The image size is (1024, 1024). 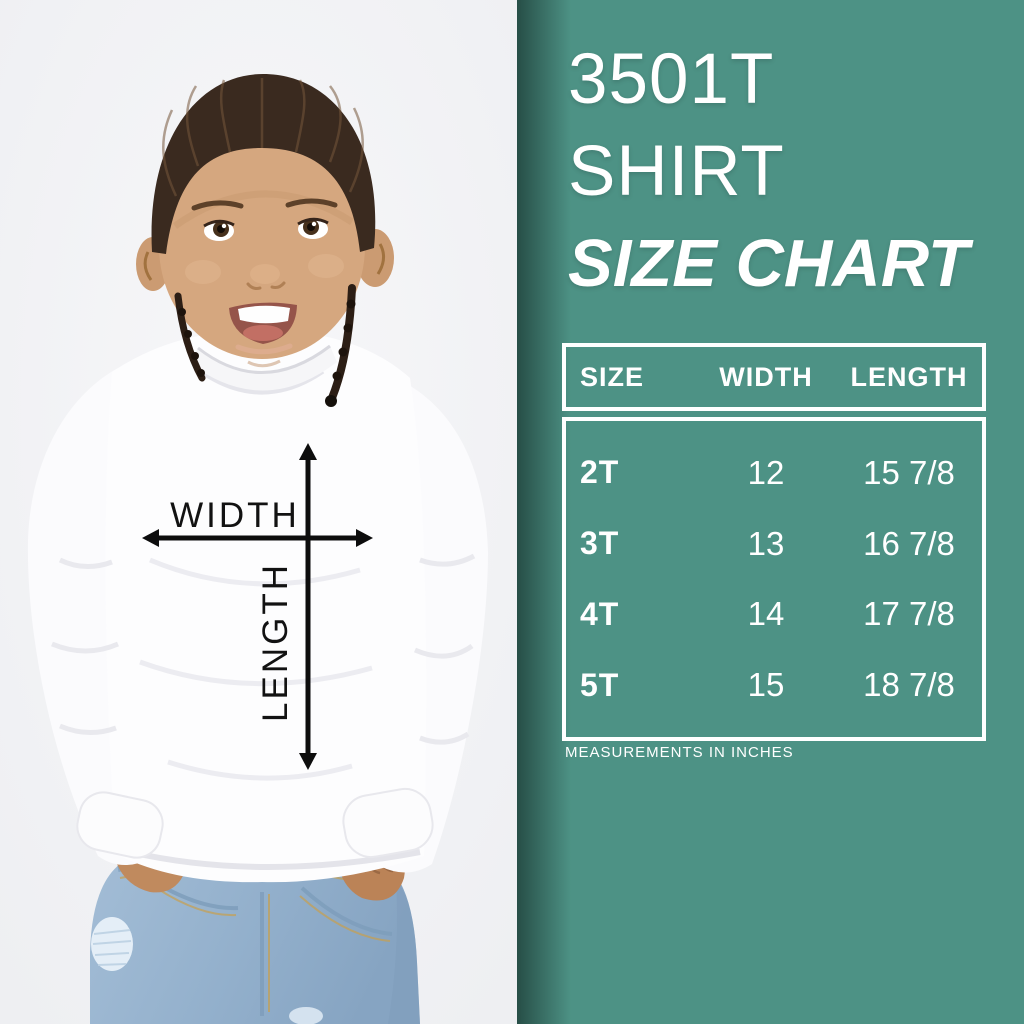 What do you see at coordinates (766, 543) in the screenshot?
I see `width-cell: 13` at bounding box center [766, 543].